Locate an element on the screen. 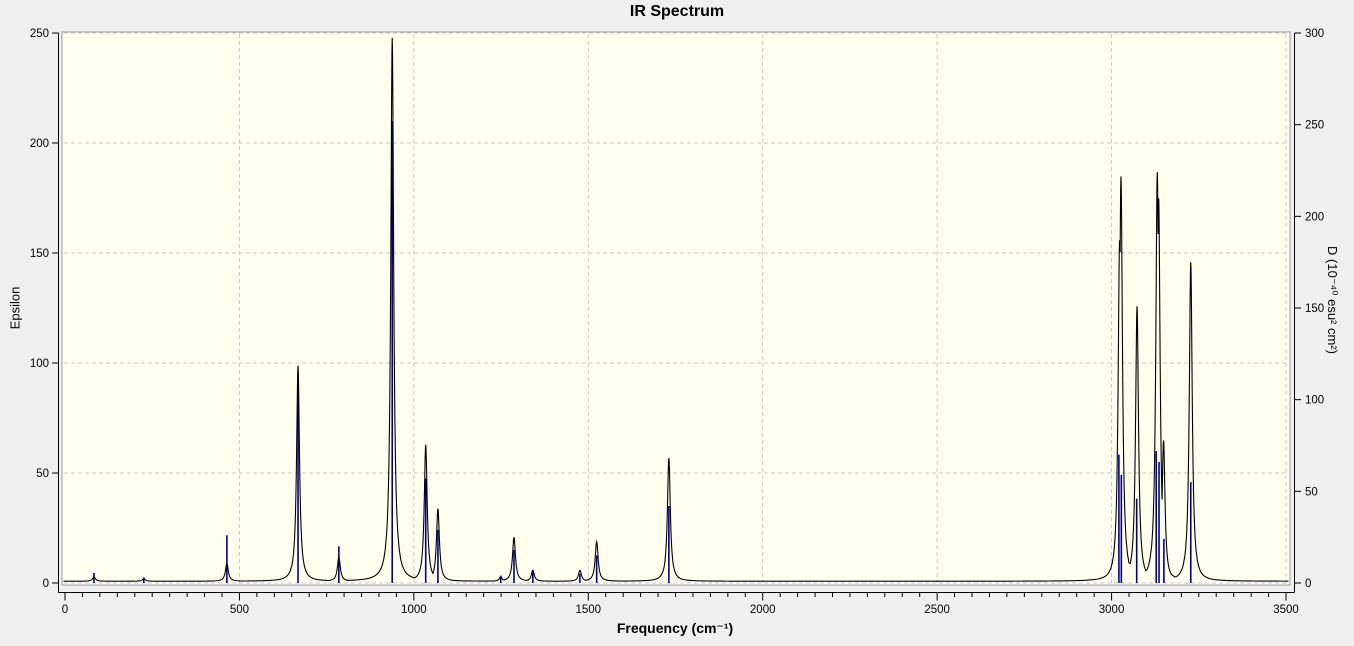  y-right-tick-label: 50 is located at coordinates (1311, 492).